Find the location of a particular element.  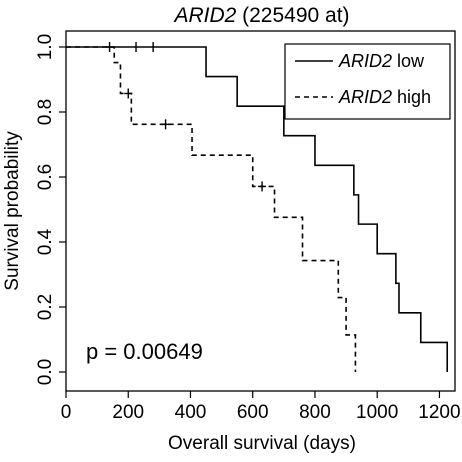

p-value-annotation: p = 0.00649 is located at coordinates (144, 351).